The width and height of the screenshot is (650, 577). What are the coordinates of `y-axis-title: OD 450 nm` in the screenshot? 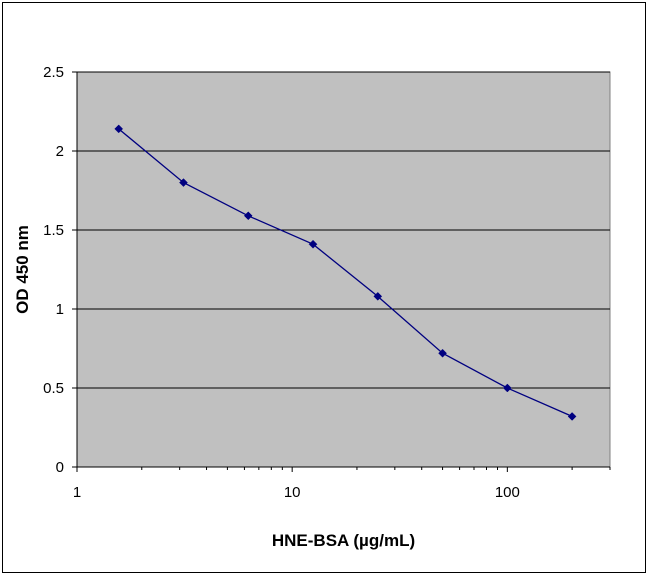 It's located at (22, 269).